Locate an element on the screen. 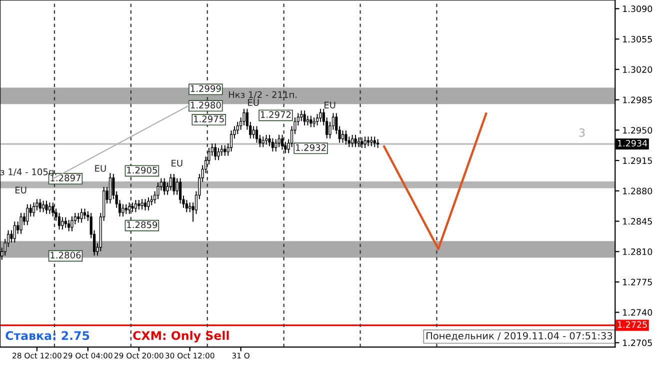 This screenshot has height=368, width=665. annotation: 1.2972 is located at coordinates (275, 114).